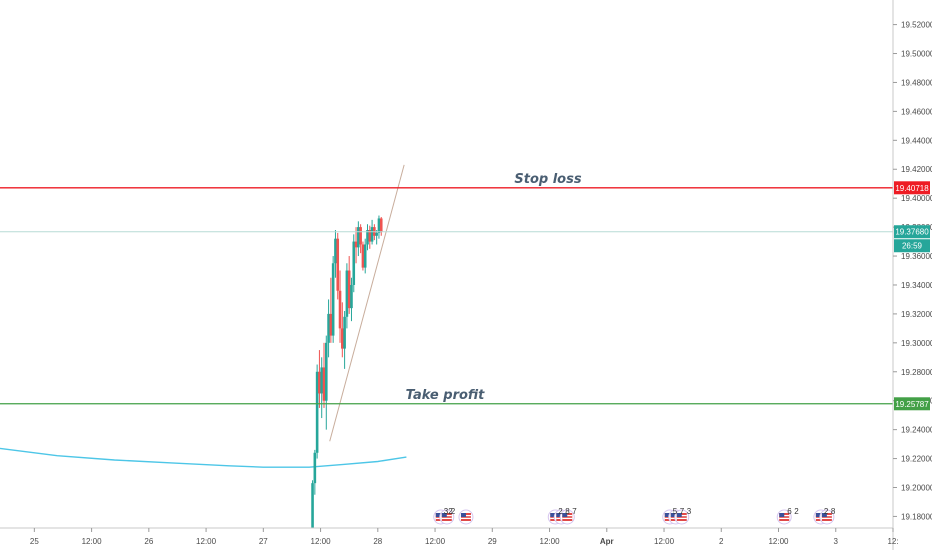 This screenshot has width=932, height=550. What do you see at coordinates (892, 541) in the screenshot?
I see `x-tick-label: 12:` at bounding box center [892, 541].